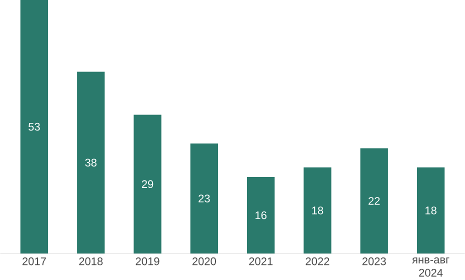 The width and height of the screenshot is (465, 280). Describe the element at coordinates (374, 261) in the screenshot. I see `x-tick-label: 2023` at that location.